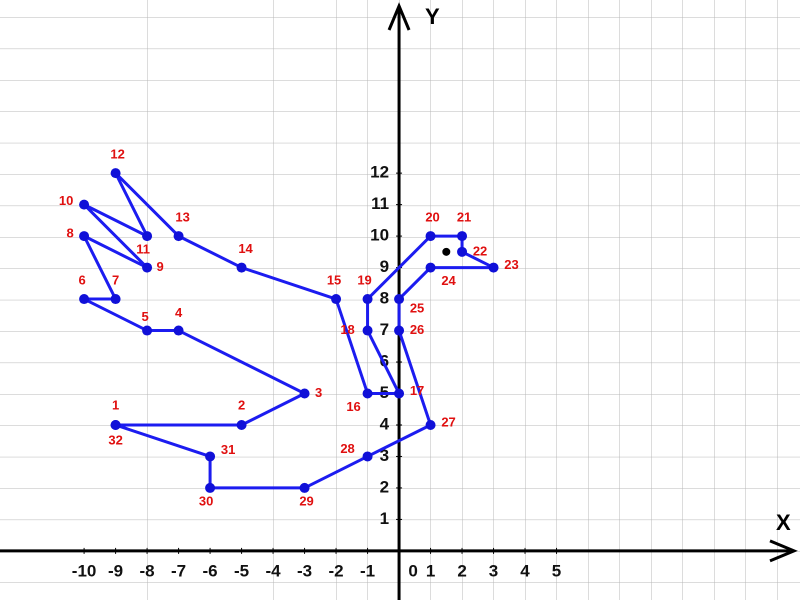 The height and width of the screenshot is (600, 800). Describe the element at coordinates (347, 448) in the screenshot. I see `point-label: 28` at that location.